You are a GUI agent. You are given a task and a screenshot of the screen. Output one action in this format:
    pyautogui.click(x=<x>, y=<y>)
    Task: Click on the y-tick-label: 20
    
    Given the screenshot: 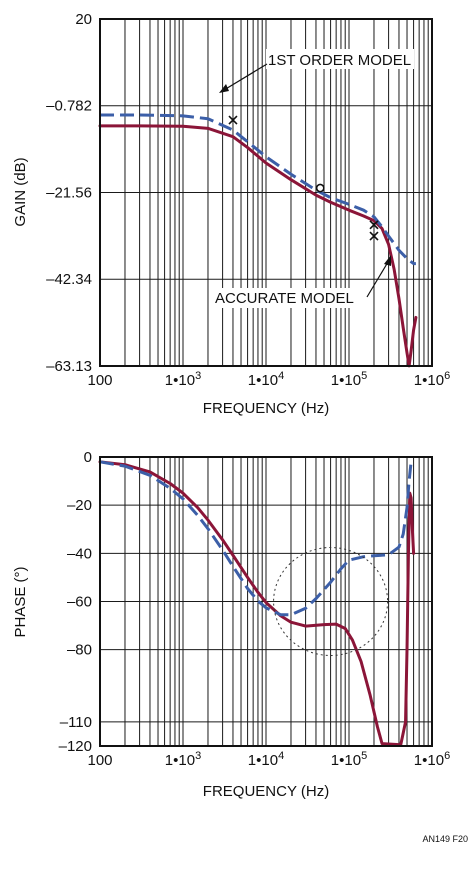 What is the action you would take?
    pyautogui.click(x=83, y=19)
    